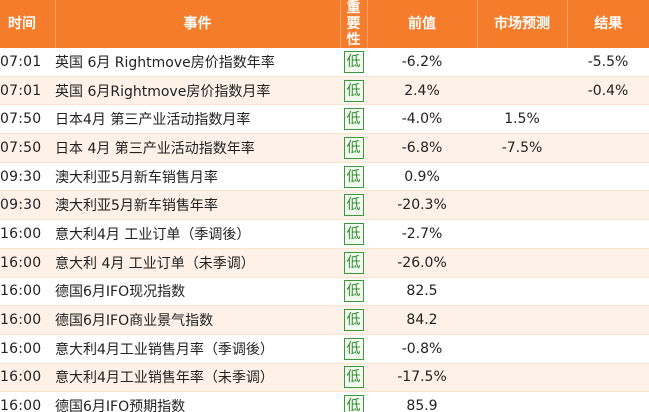 Image resolution: width=649 pixels, height=412 pixels. What do you see at coordinates (422, 205) in the screenshot?
I see `row-previous: -20.3%` at bounding box center [422, 205].